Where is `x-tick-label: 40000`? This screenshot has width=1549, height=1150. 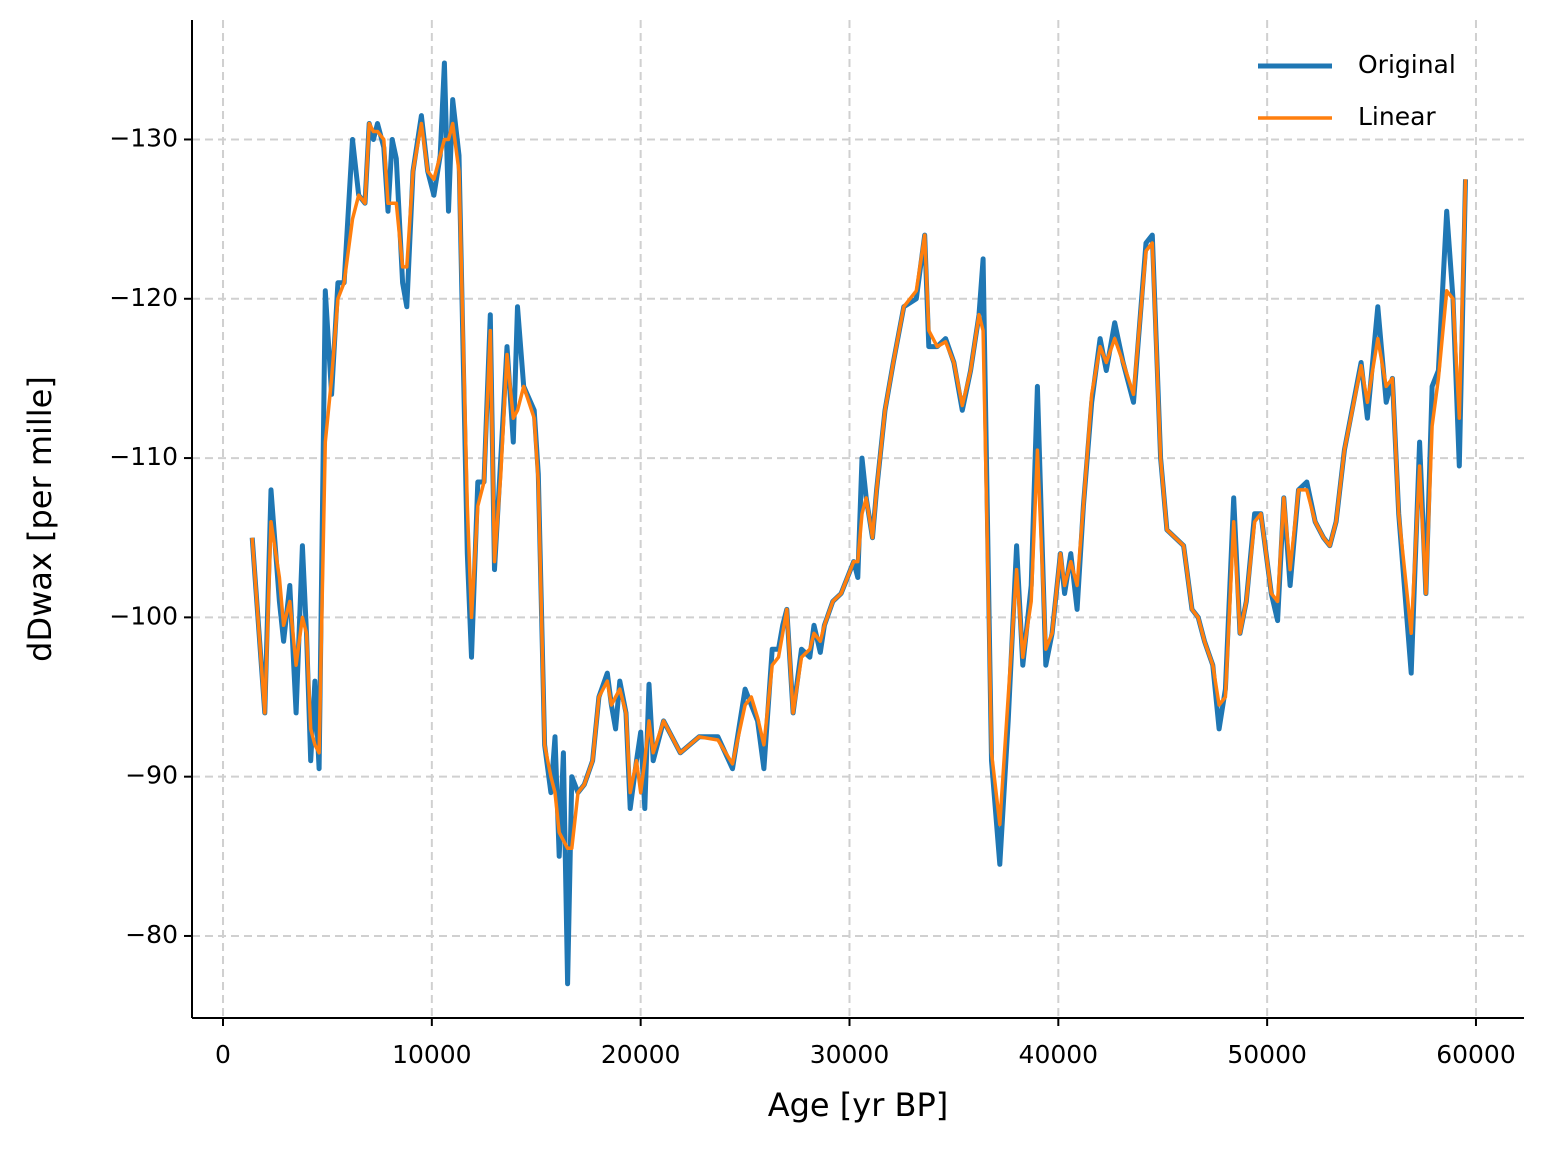
x-tick-label: 40000 is located at coordinates (1059, 1054).